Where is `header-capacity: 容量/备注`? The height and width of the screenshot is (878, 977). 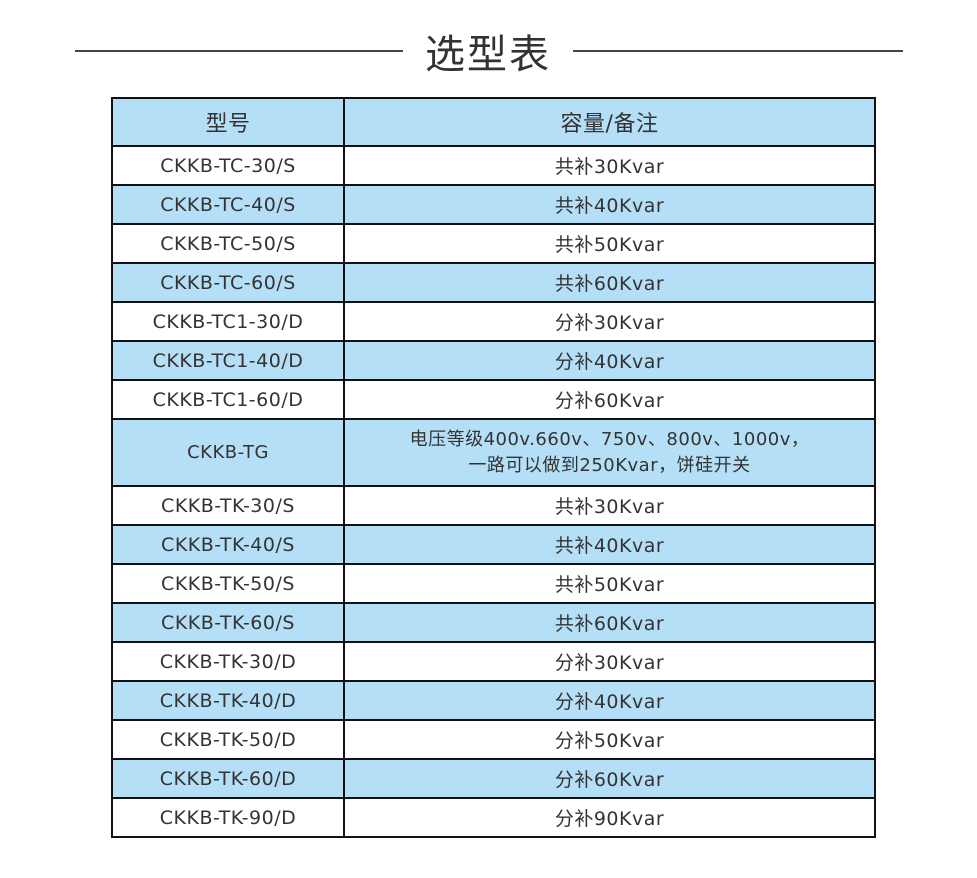
header-capacity: 容量/备注 is located at coordinates (609, 122).